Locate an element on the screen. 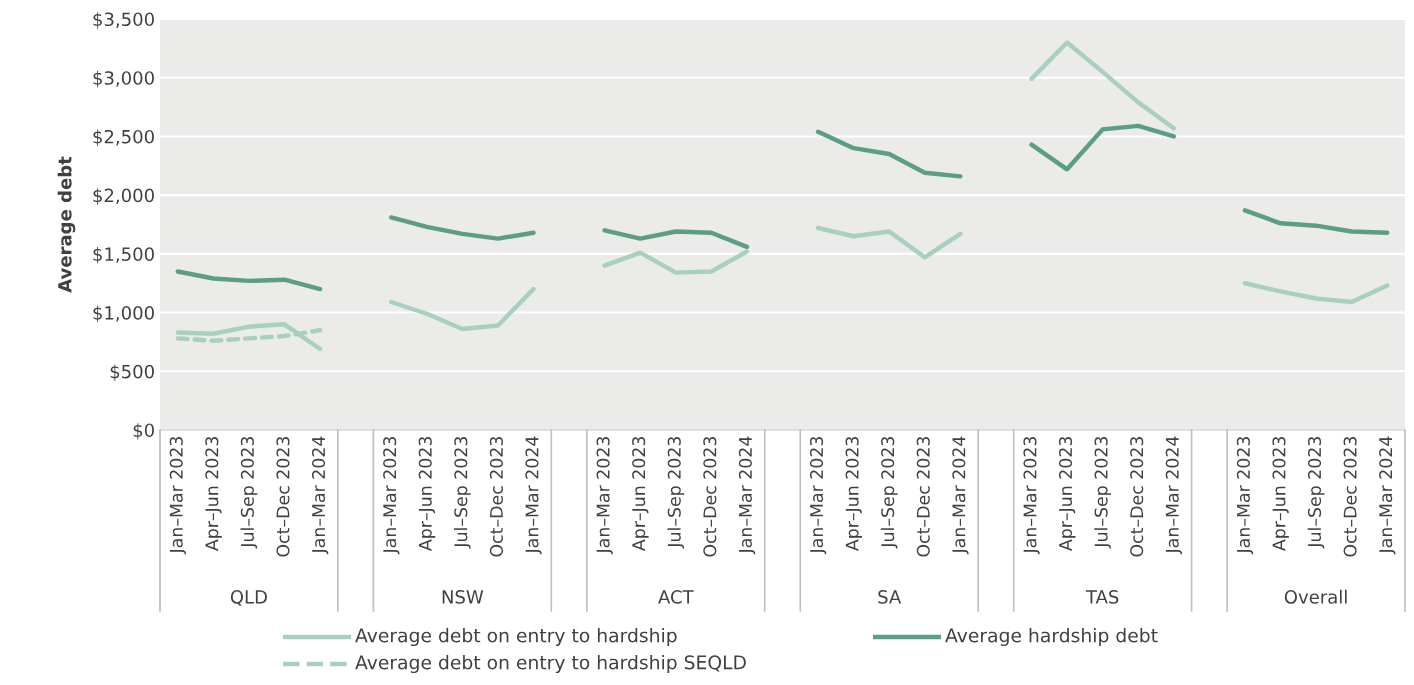 Image resolution: width=1414 pixels, height=685 pixels. text: NSW is located at coordinates (463, 597).